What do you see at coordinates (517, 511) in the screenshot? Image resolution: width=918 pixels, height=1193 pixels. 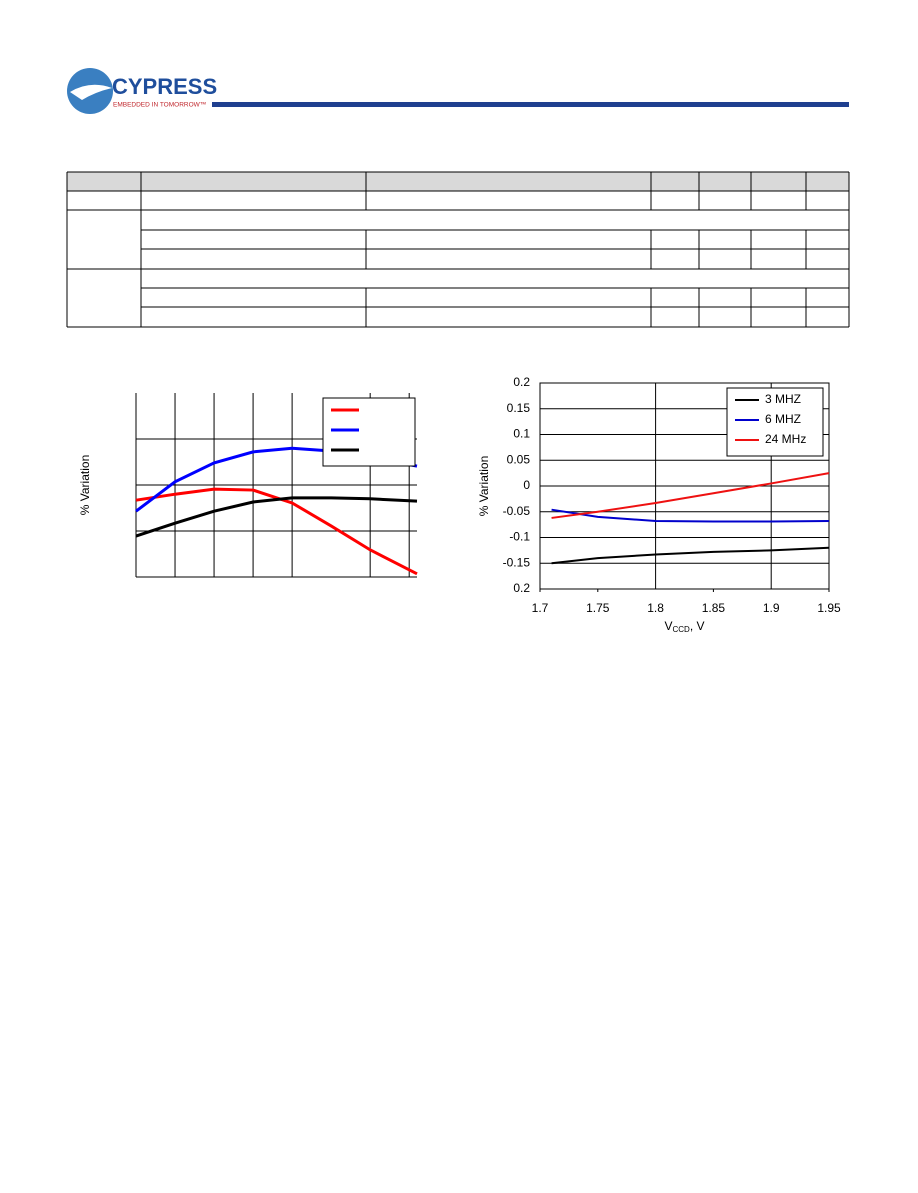 I see `y-tick-label: -0.05` at bounding box center [517, 511].